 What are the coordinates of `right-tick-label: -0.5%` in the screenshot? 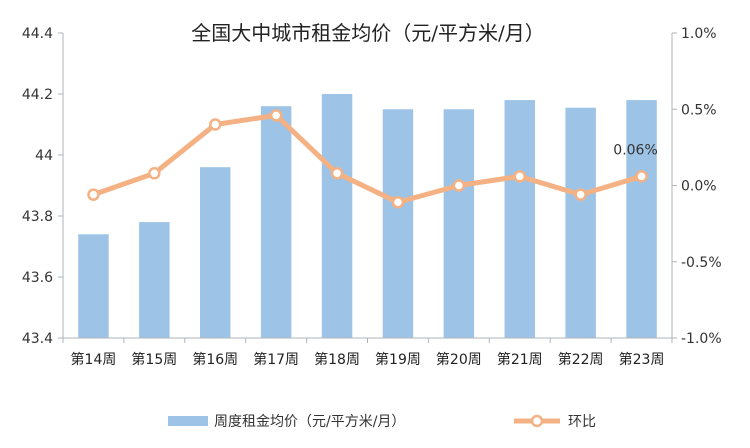 It's located at (701, 263).